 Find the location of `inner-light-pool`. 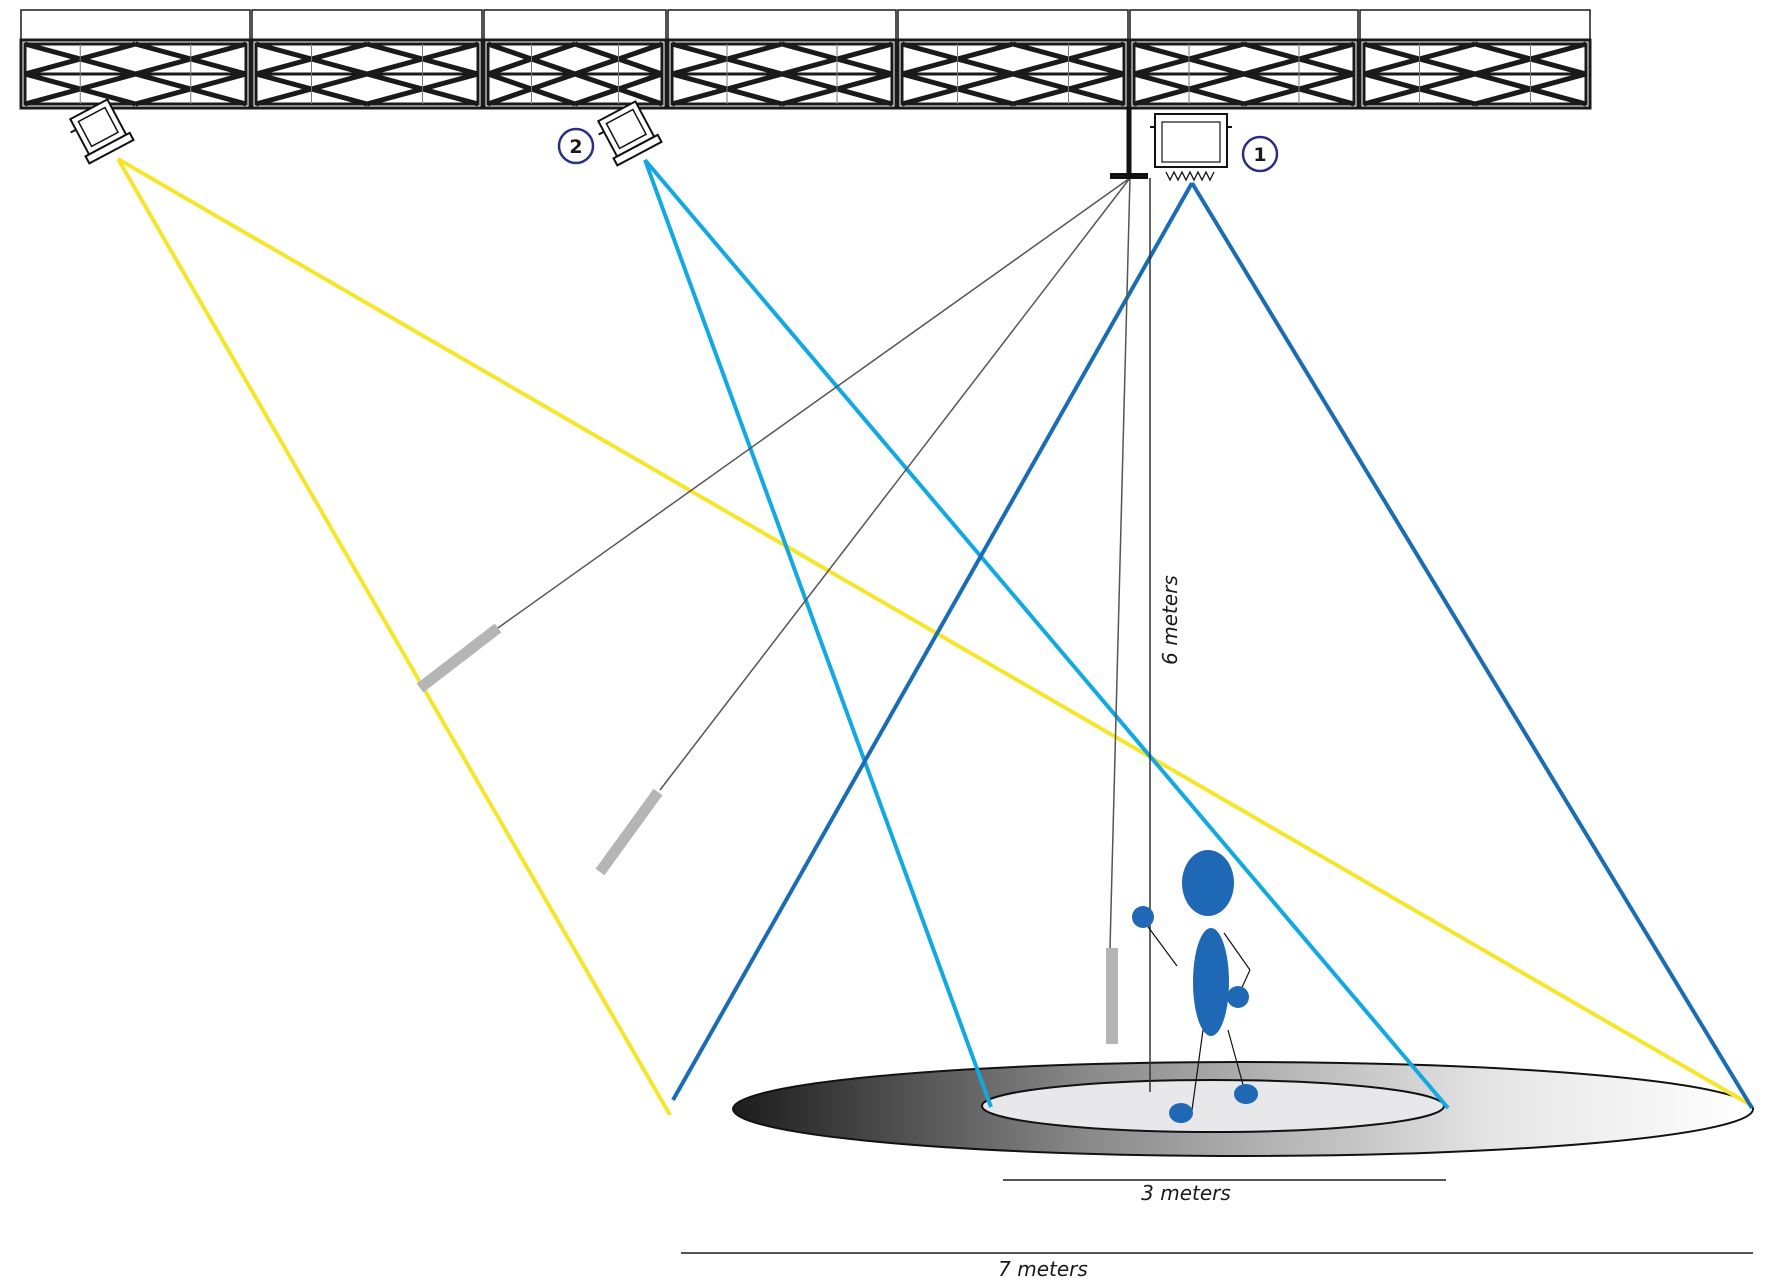

inner-light-pool is located at coordinates (1213, 1106).